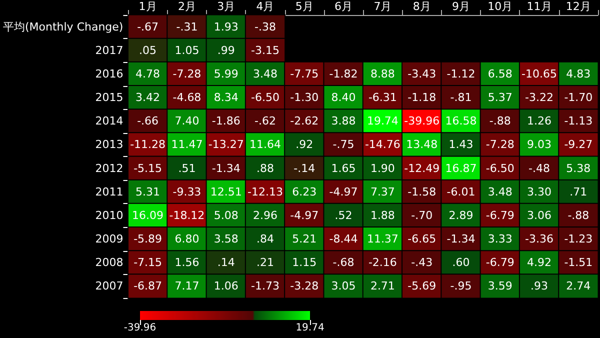  Describe the element at coordinates (148, 263) in the screenshot. I see `data-label: -7.15` at that location.